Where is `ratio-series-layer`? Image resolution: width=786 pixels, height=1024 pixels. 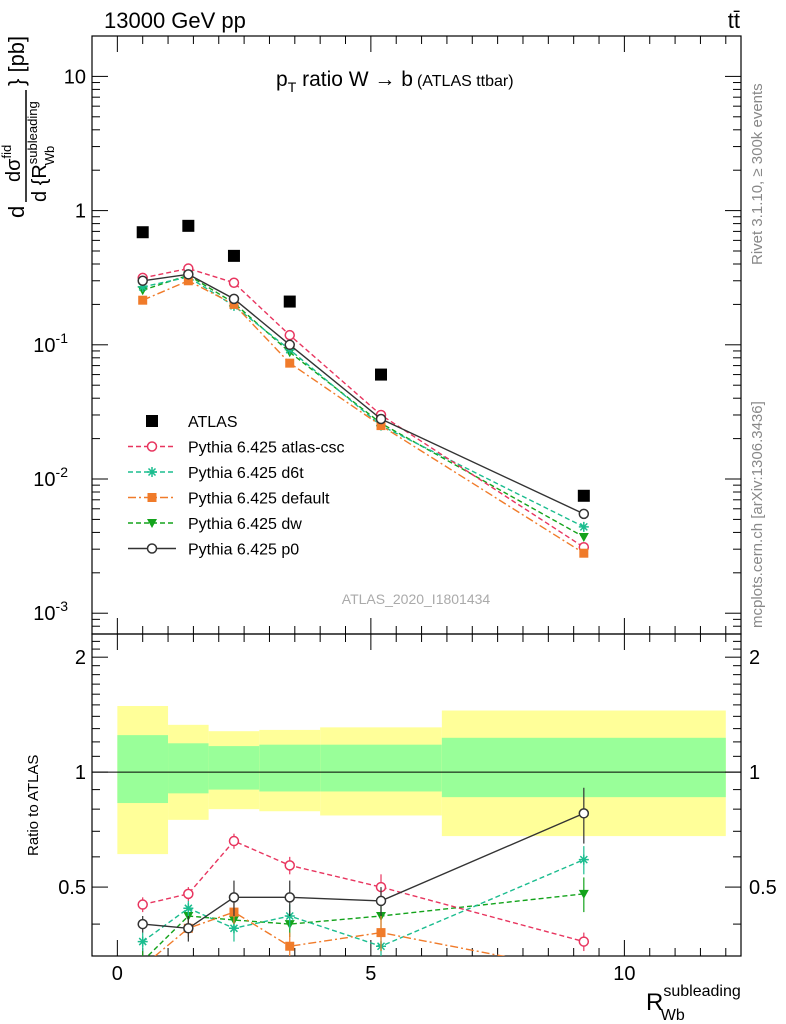 ratio-series-layer is located at coordinates (363, 881).